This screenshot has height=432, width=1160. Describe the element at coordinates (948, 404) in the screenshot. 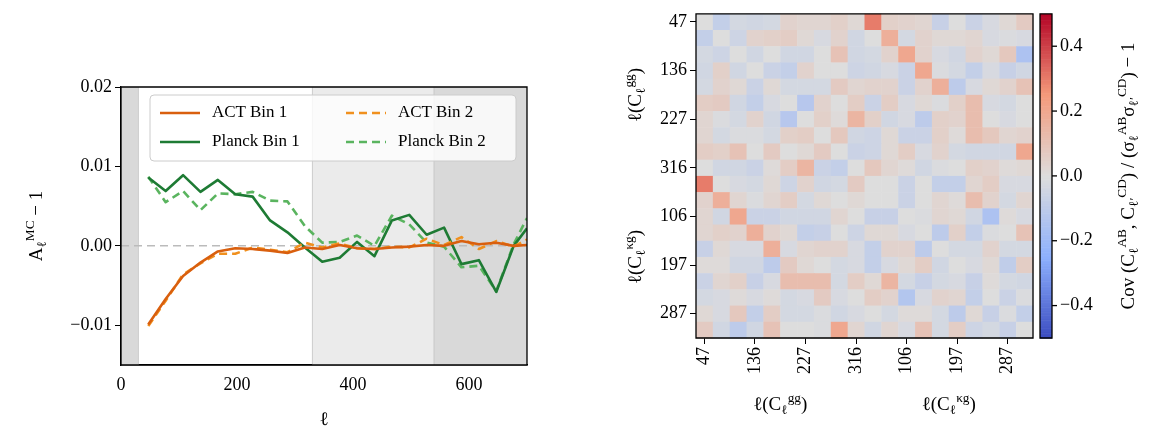

I see `text: ℓ(C$_{ℓ}$$^{κg}$)` at that location.